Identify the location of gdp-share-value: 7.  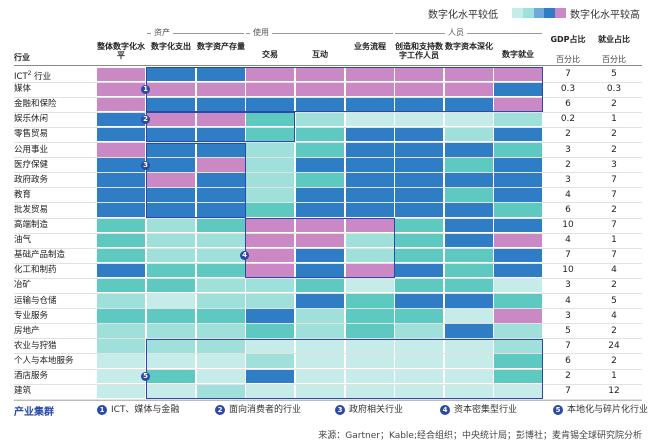
(568, 74).